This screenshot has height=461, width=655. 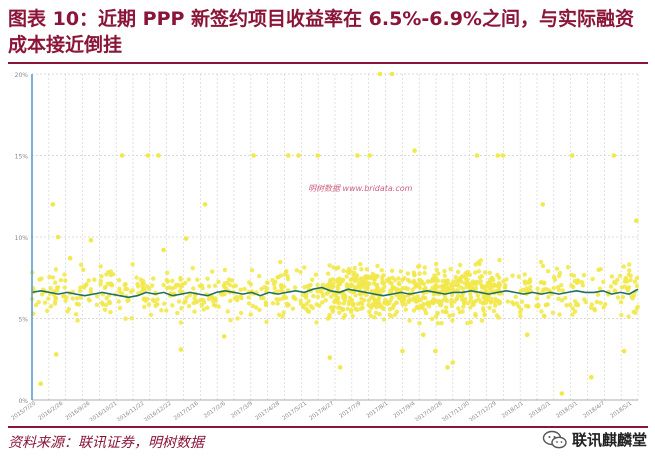 I want to click on x-tick-label: 2017/1/16, so click(x=186, y=410).